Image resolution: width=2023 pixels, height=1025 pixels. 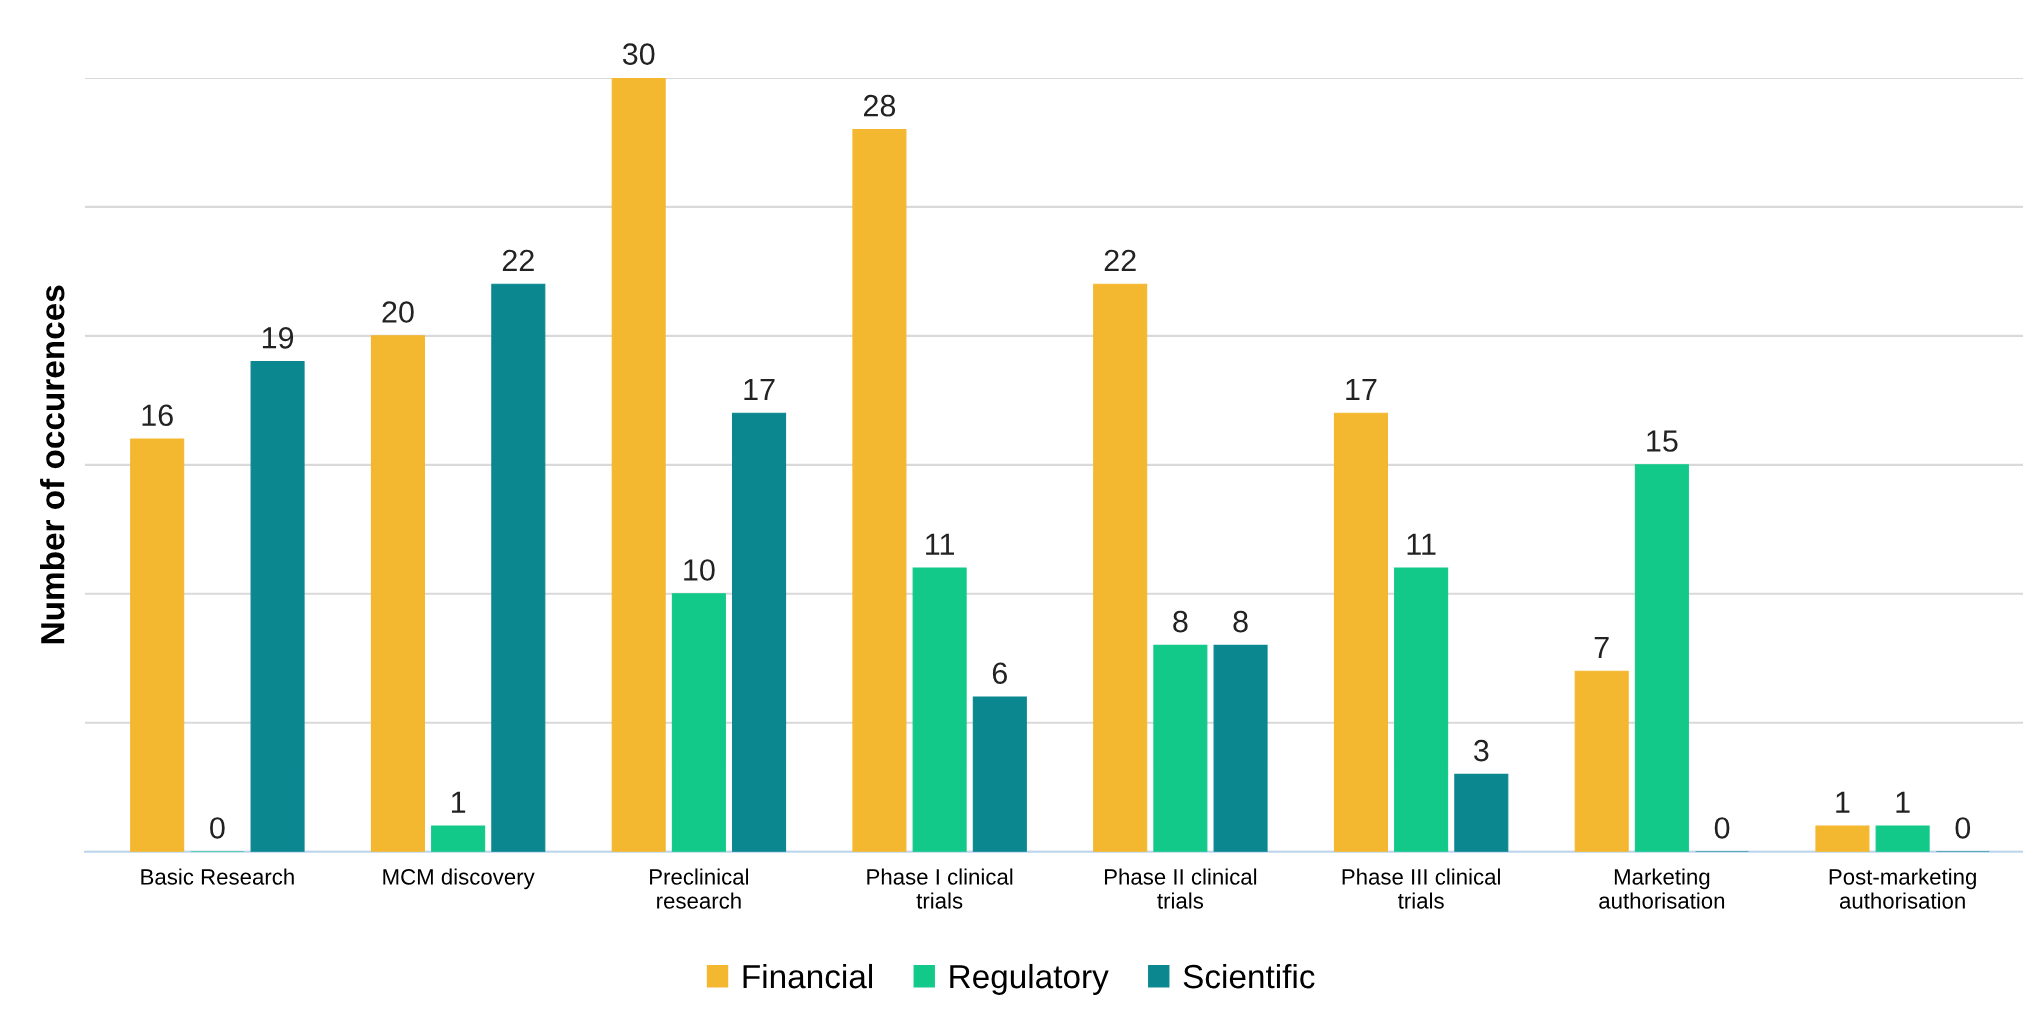 I want to click on x-tick-label: MCM discovery, so click(x=459, y=879).